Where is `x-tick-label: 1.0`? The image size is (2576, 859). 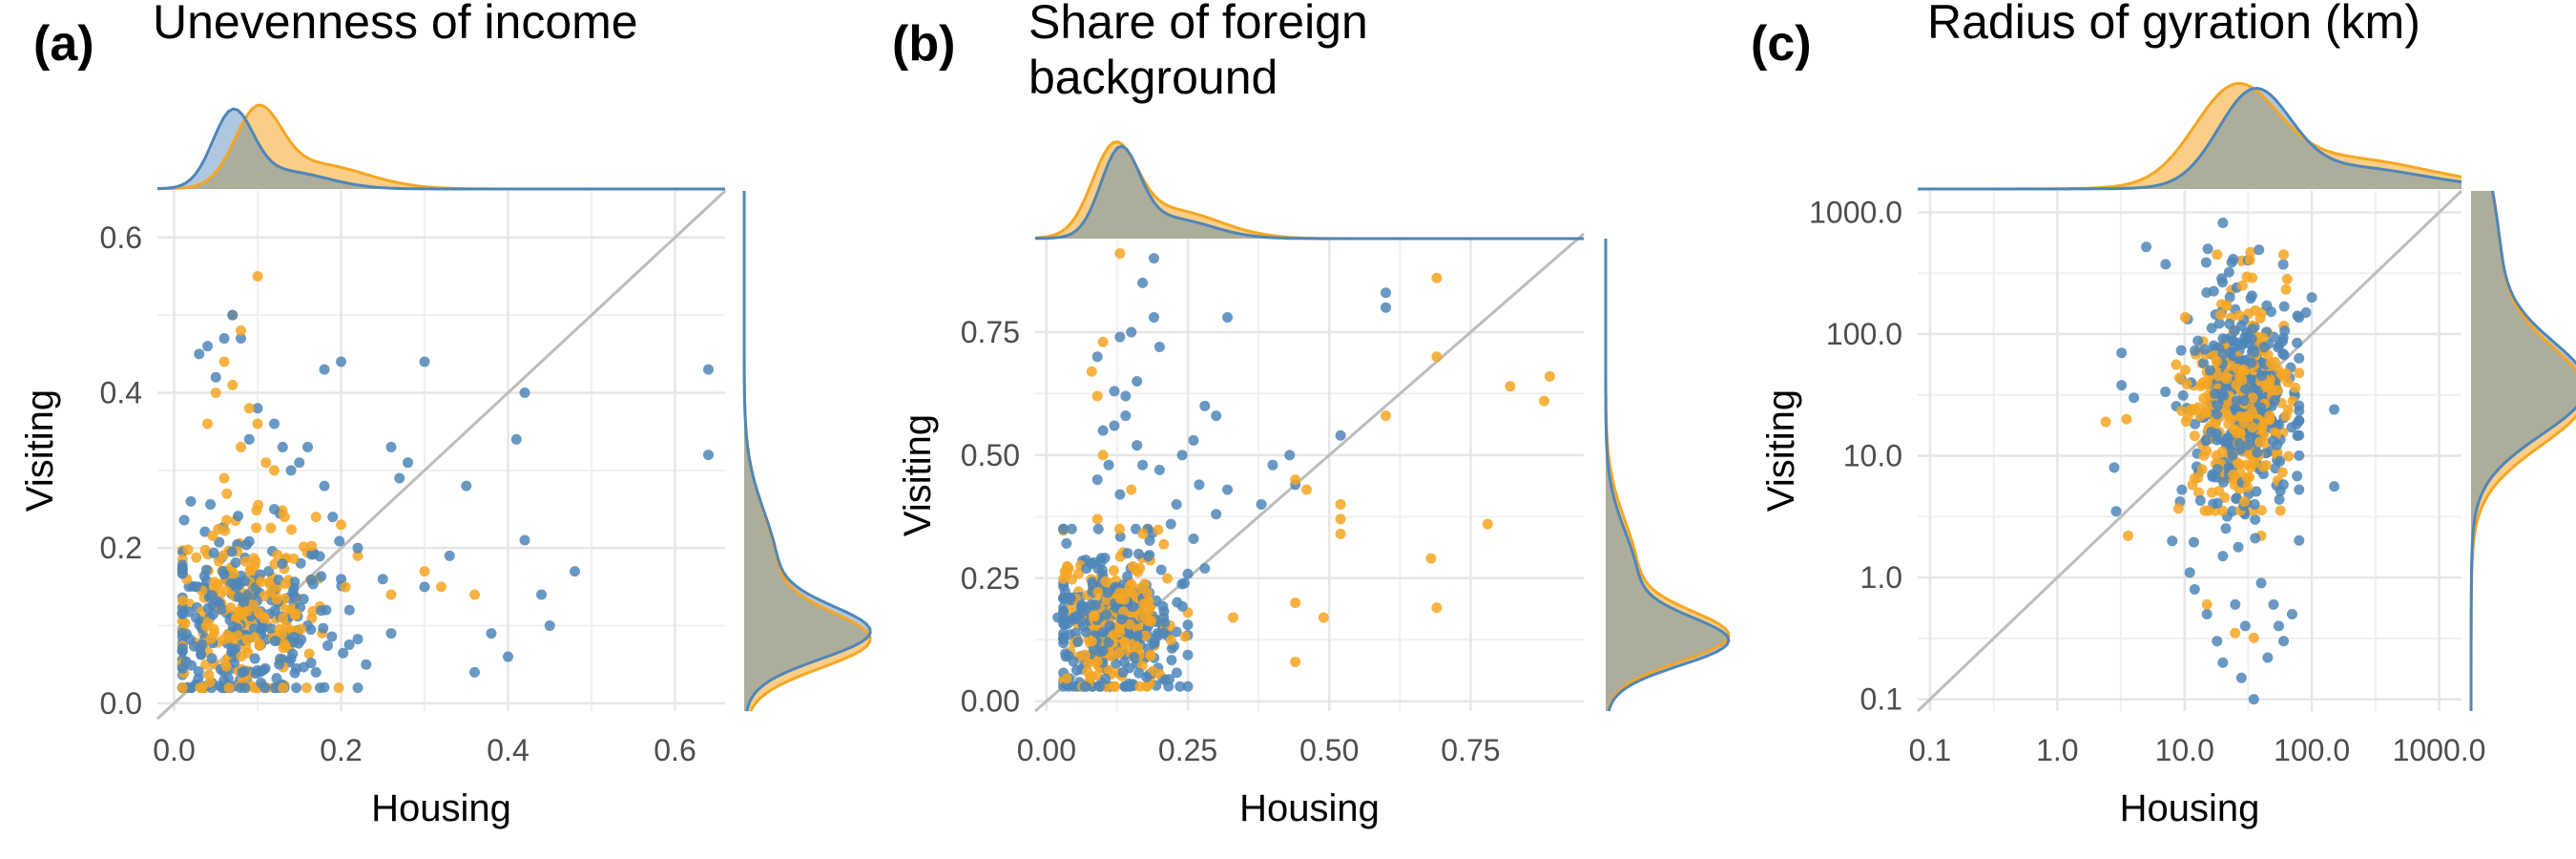 x-tick-label: 1.0 is located at coordinates (2057, 750).